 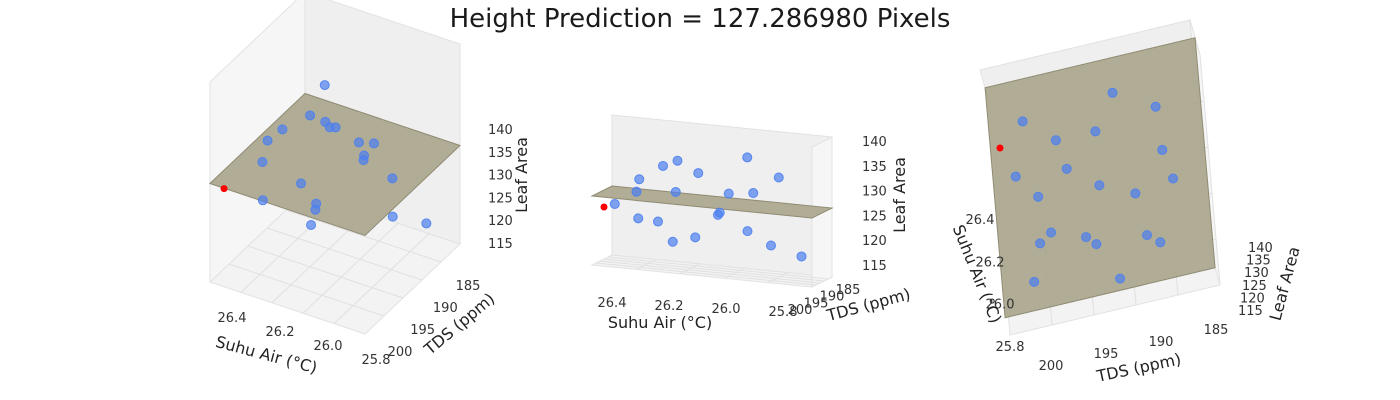 What do you see at coordinates (376, 360) in the screenshot?
I see `x-tick-label: 25.8` at bounding box center [376, 360].